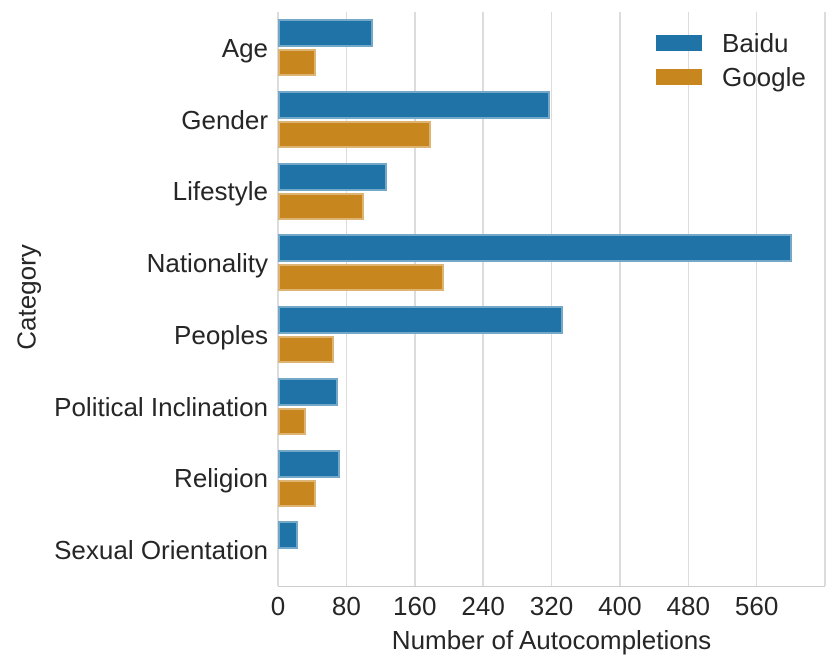  What do you see at coordinates (244, 47) in the screenshot?
I see `y-tick-label-age: Age` at bounding box center [244, 47].